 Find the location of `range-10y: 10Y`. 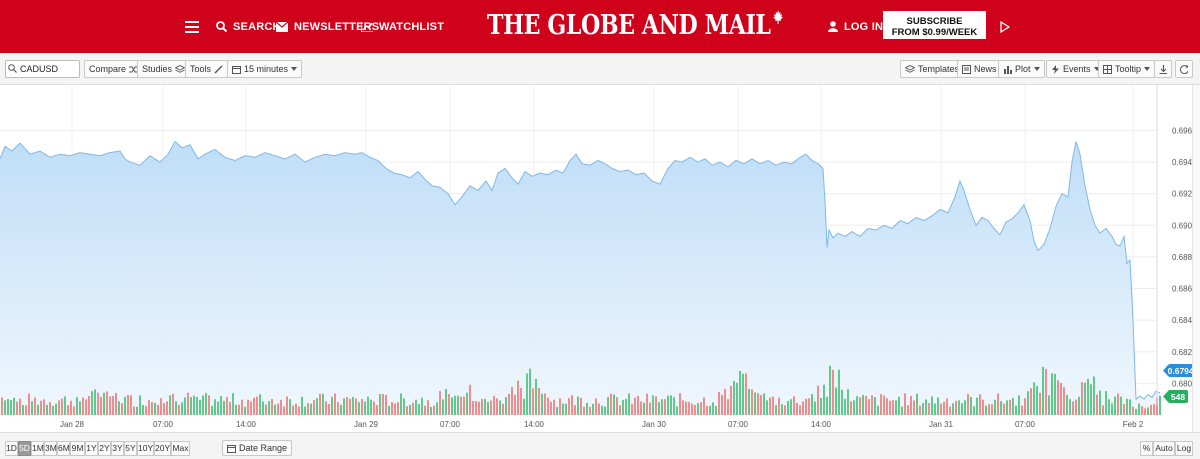

range-10y: 10Y is located at coordinates (145, 448).